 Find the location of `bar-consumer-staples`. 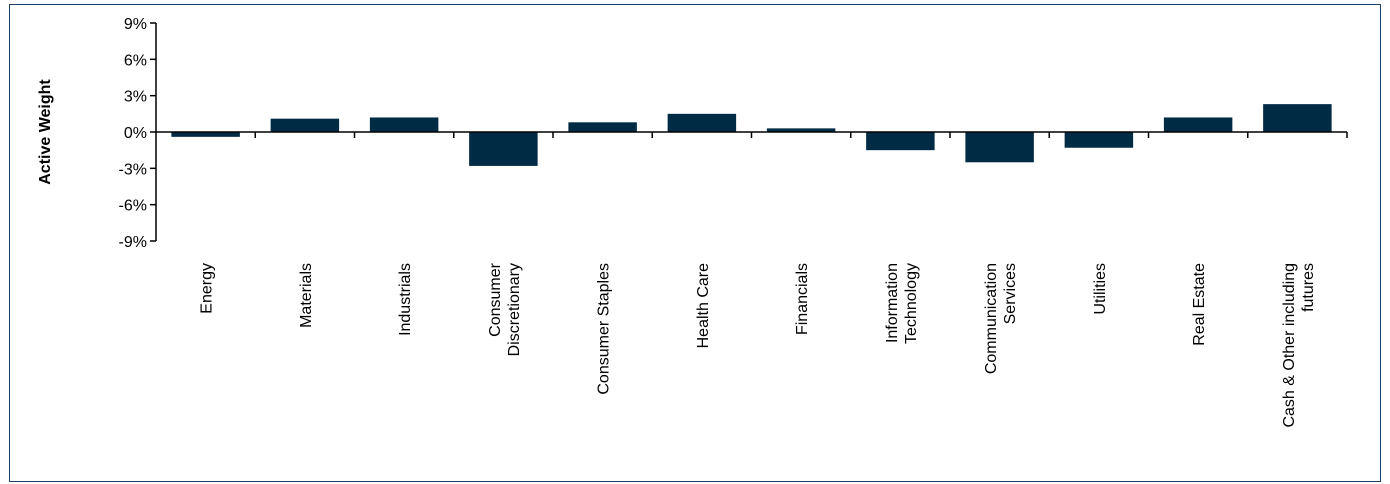

bar-consumer-staples is located at coordinates (602, 127).